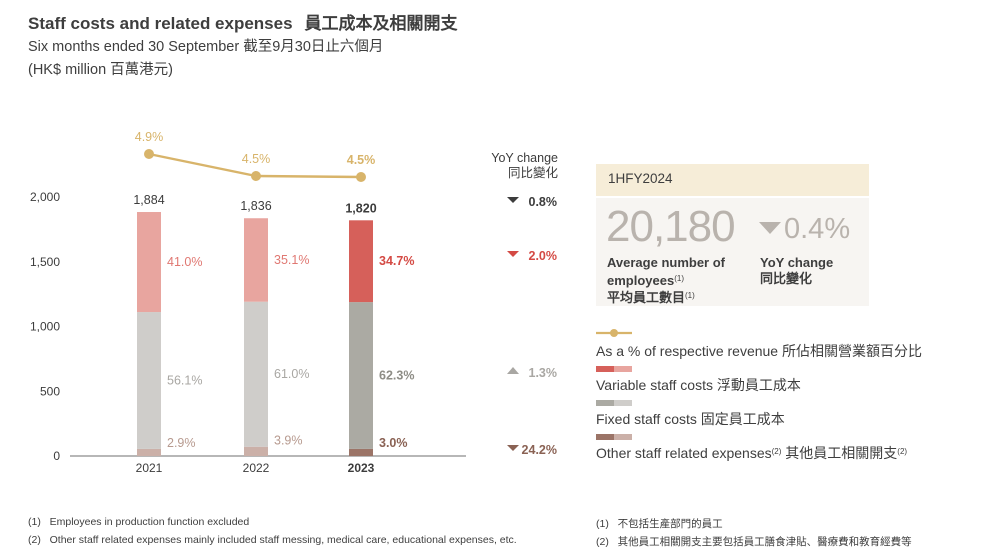 This screenshot has height=560, width=1003. Describe the element at coordinates (45, 327) in the screenshot. I see `y-tick-label: 1,000` at that location.